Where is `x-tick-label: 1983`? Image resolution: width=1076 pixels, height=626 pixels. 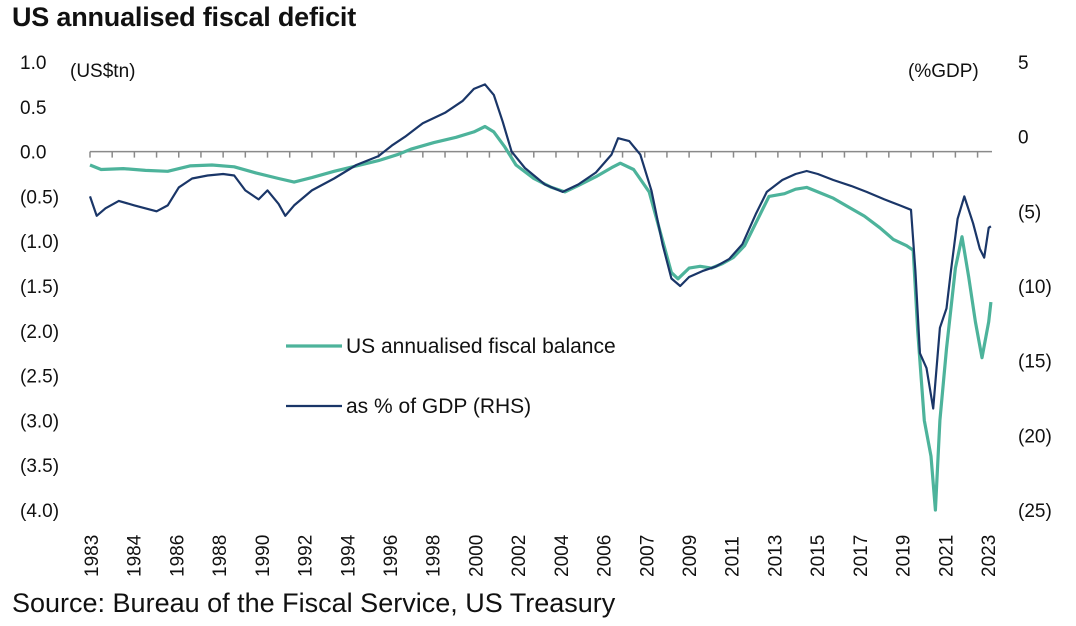
x-tick-label: 1983 is located at coordinates (92, 556).